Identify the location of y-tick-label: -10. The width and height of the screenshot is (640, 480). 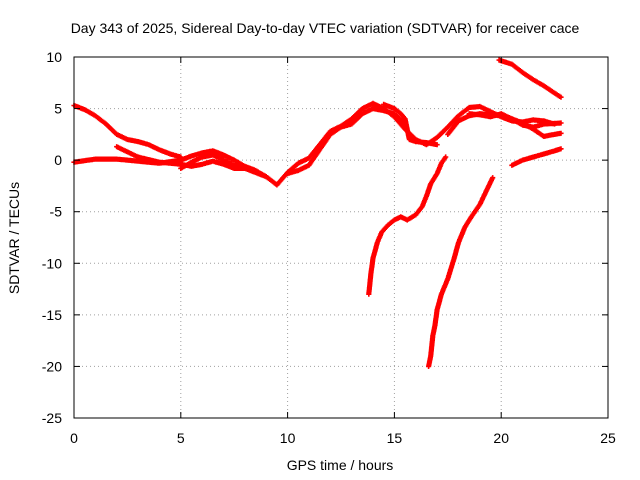
(52, 263).